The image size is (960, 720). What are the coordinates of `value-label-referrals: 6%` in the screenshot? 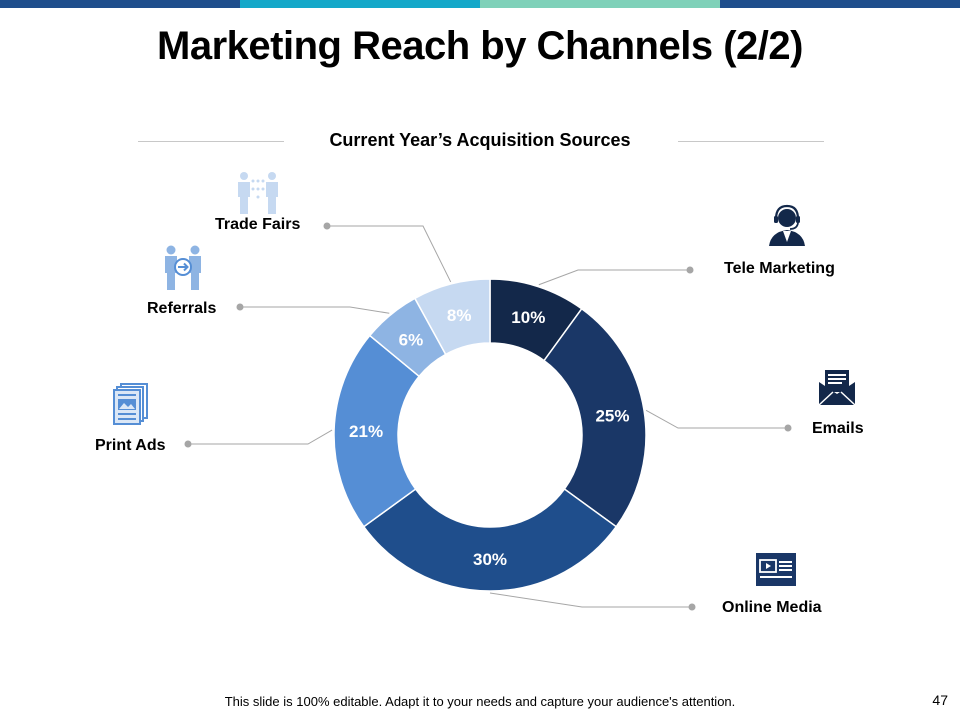 It's located at (411, 339).